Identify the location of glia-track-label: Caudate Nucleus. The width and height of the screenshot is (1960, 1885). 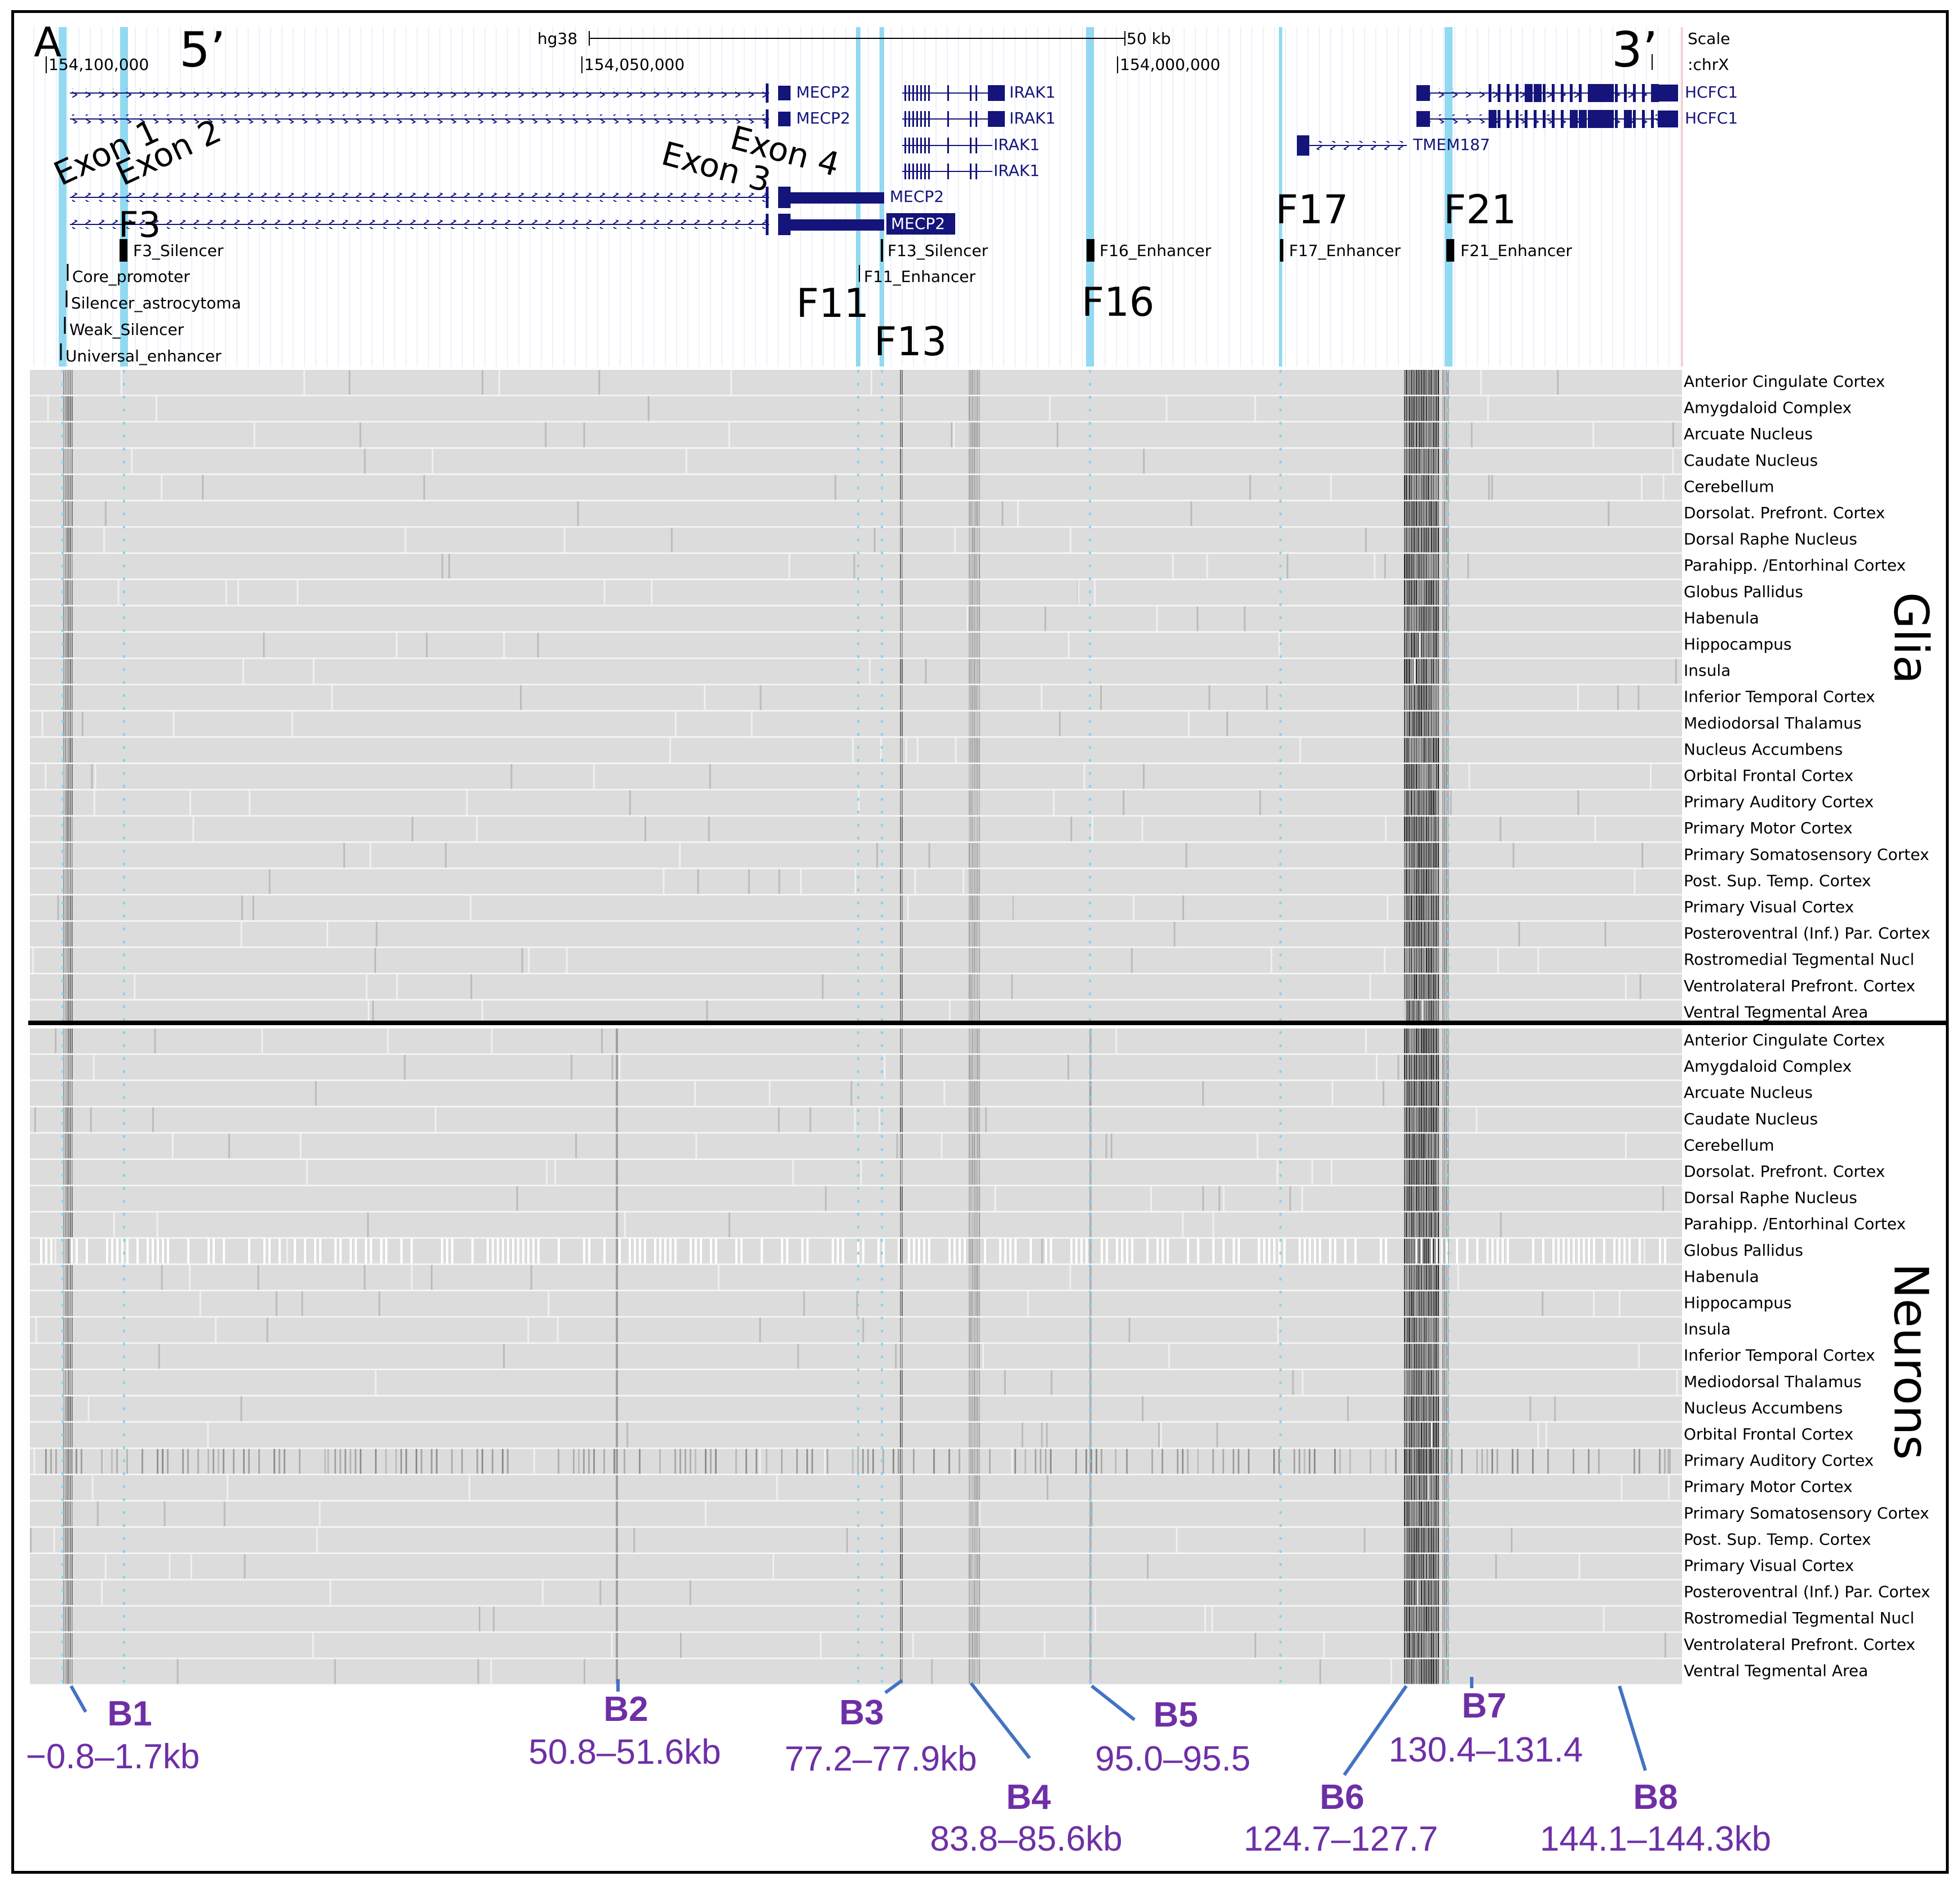
(1751, 461).